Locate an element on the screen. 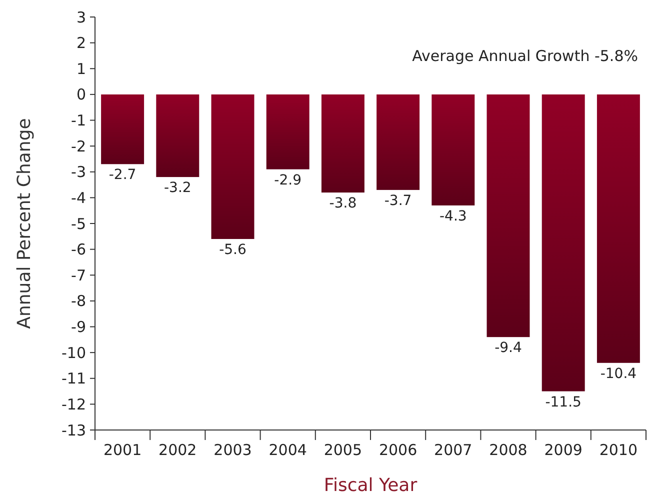 This screenshot has height=499, width=652. x-tick-label: 2007 is located at coordinates (453, 450).